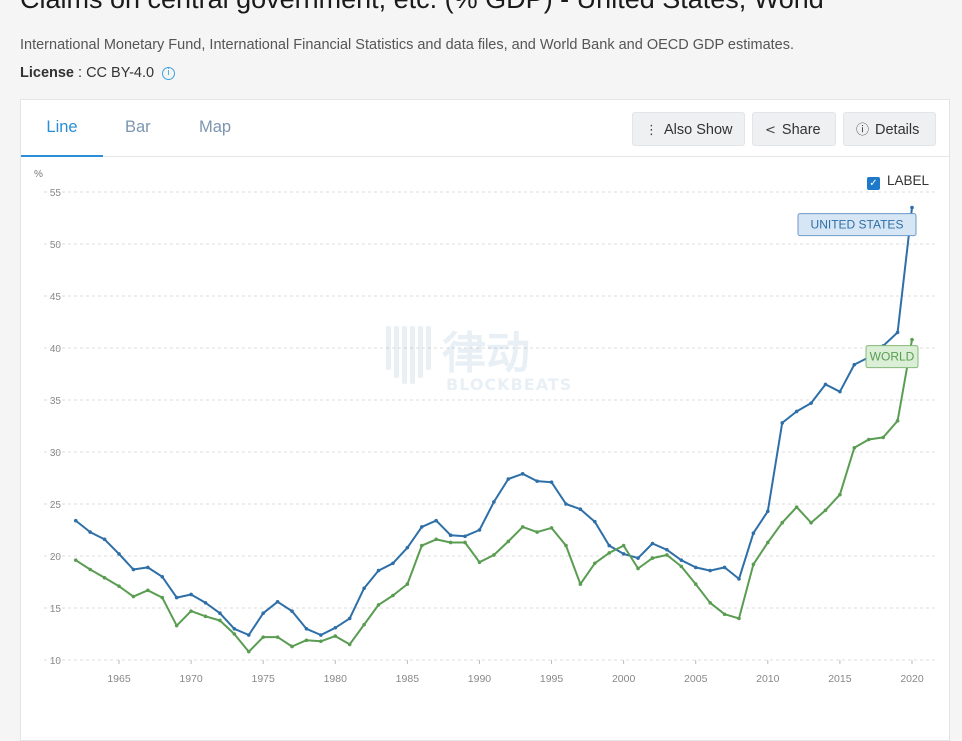 The width and height of the screenshot is (962, 741). I want to click on info-icon: i, so click(169, 73).